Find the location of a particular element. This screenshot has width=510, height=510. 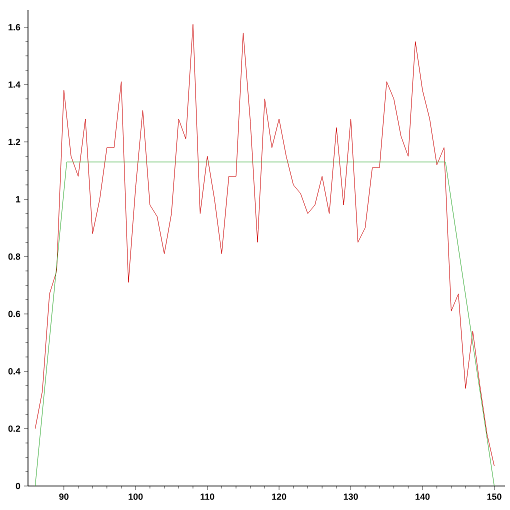

y-tick-label: 0.8 is located at coordinates (14, 256).